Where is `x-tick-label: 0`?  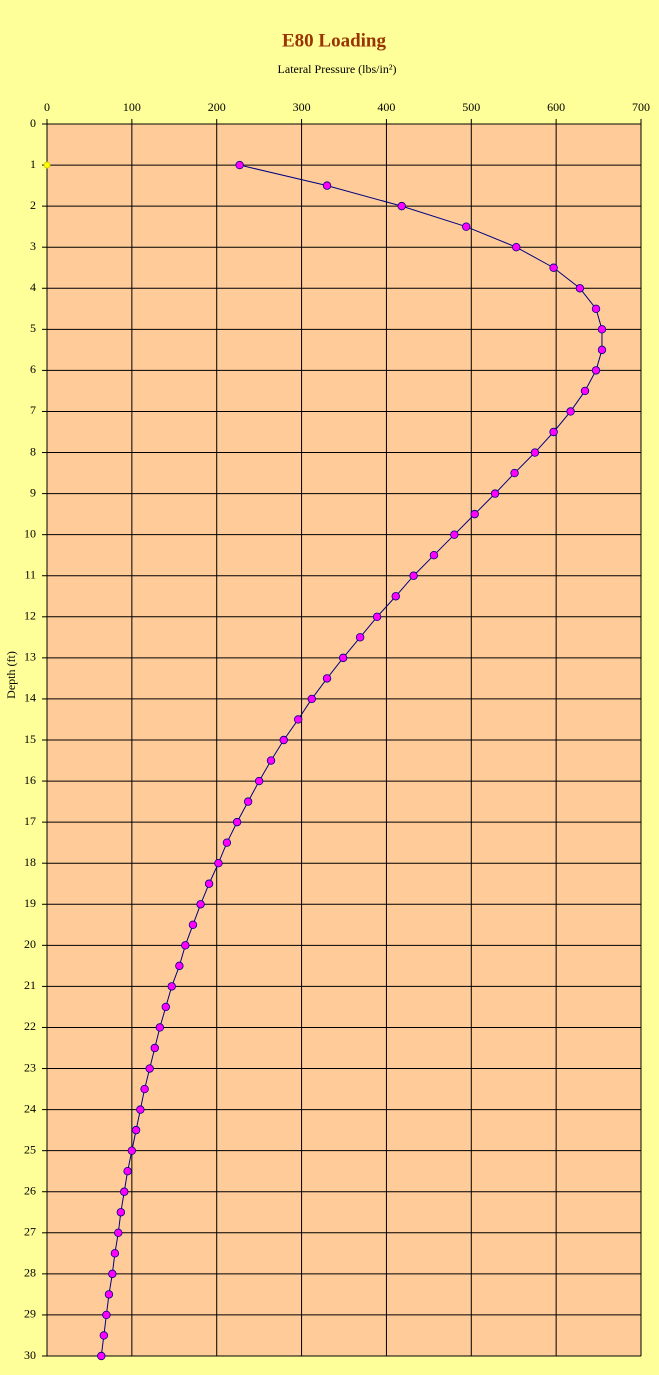 x-tick-label: 0 is located at coordinates (47, 107).